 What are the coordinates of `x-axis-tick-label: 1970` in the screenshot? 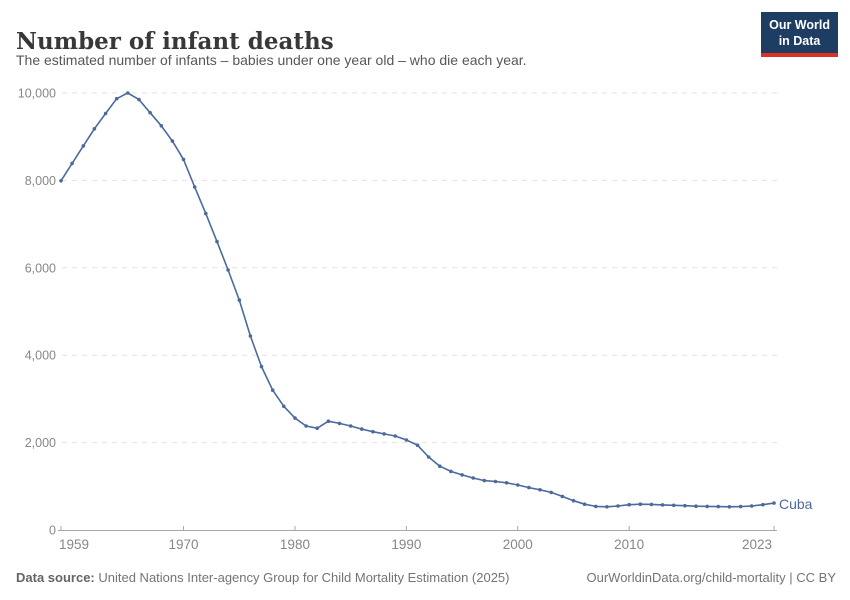 It's located at (184, 544).